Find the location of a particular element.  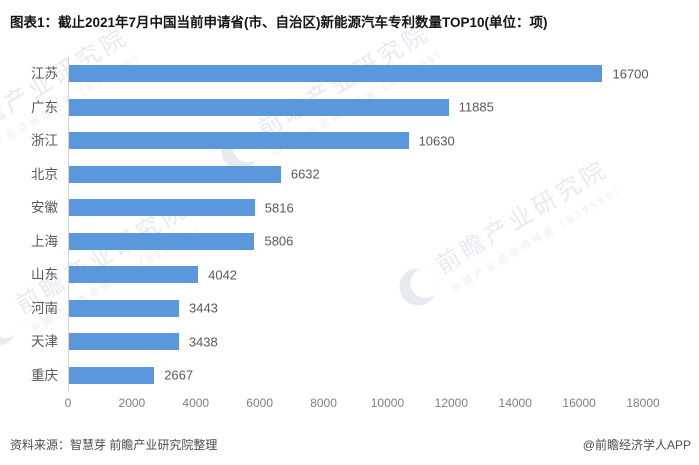

x-tick-label: 8000 is located at coordinates (323, 403).